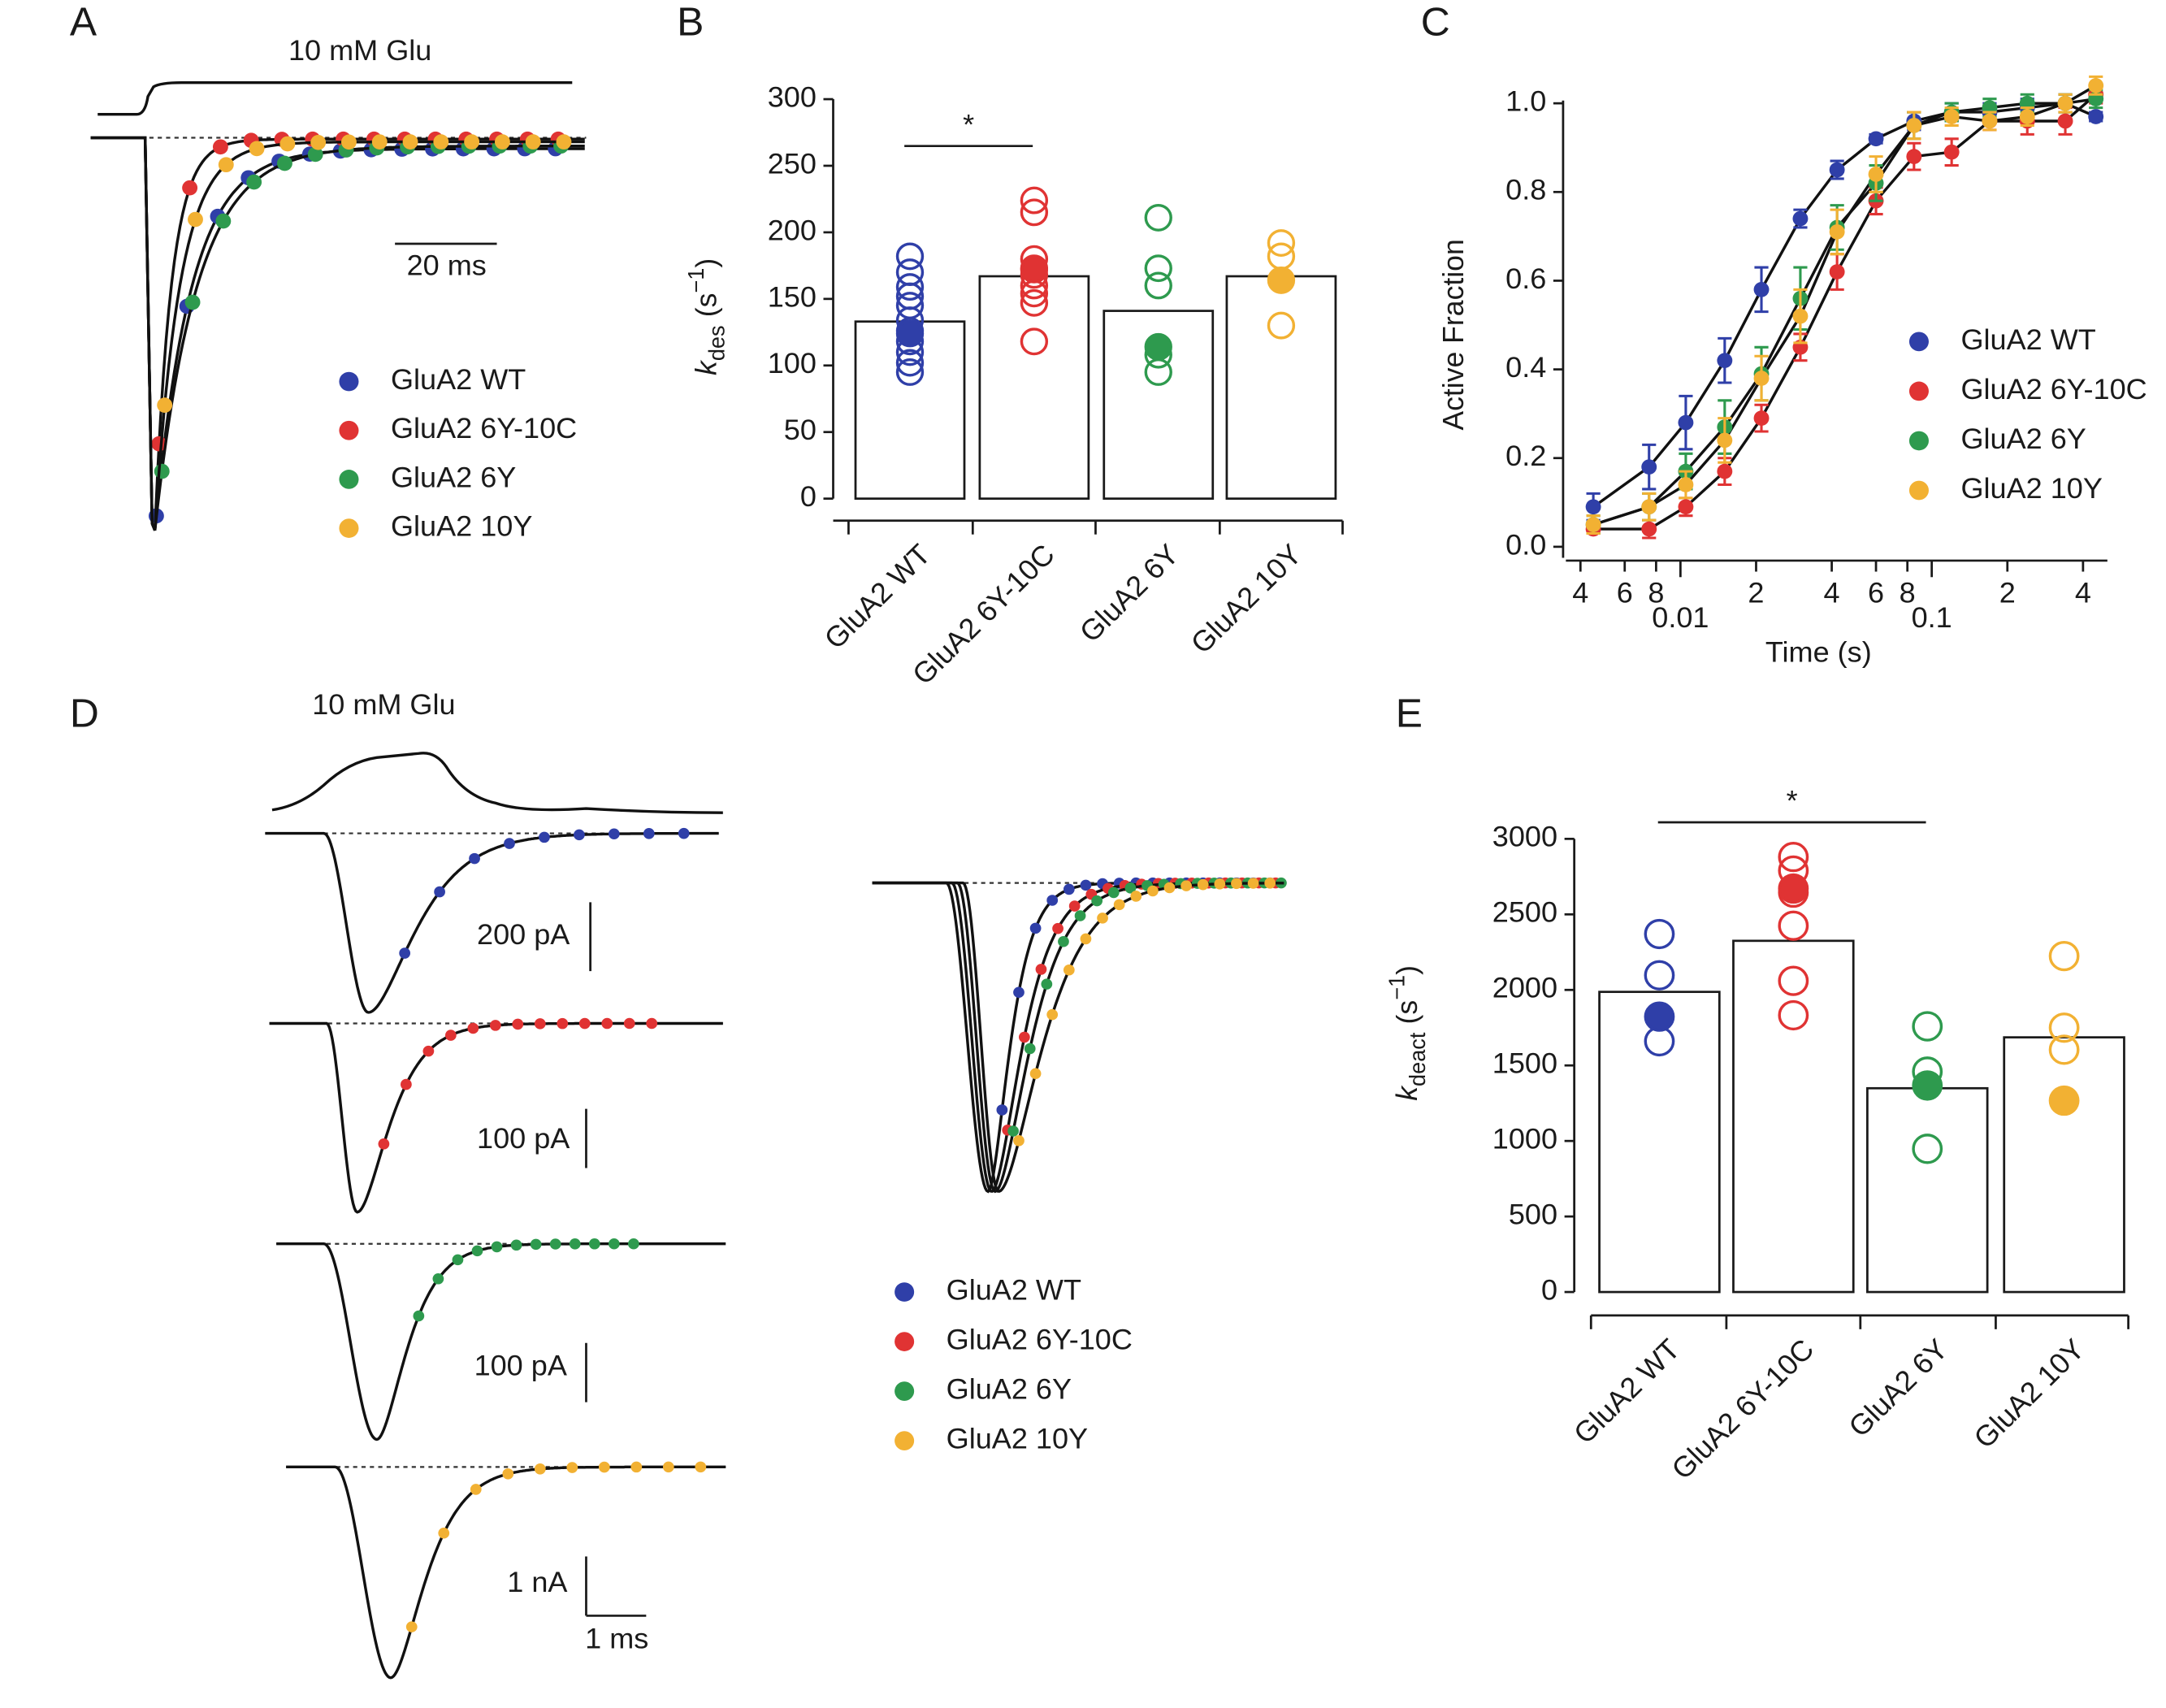 The image size is (2166, 1708). I want to click on scale-bar-label: 200 pA, so click(523, 934).